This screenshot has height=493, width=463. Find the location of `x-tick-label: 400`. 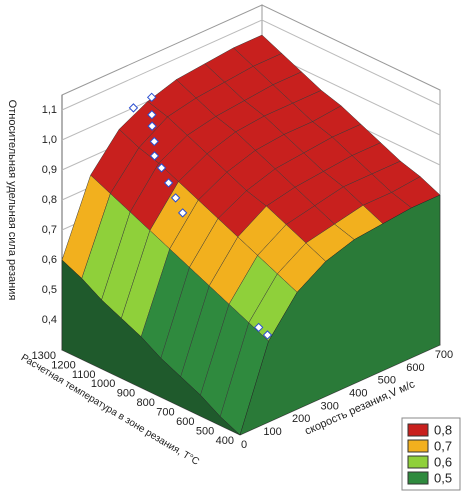

x-tick-label: 400 is located at coordinates (358, 393).